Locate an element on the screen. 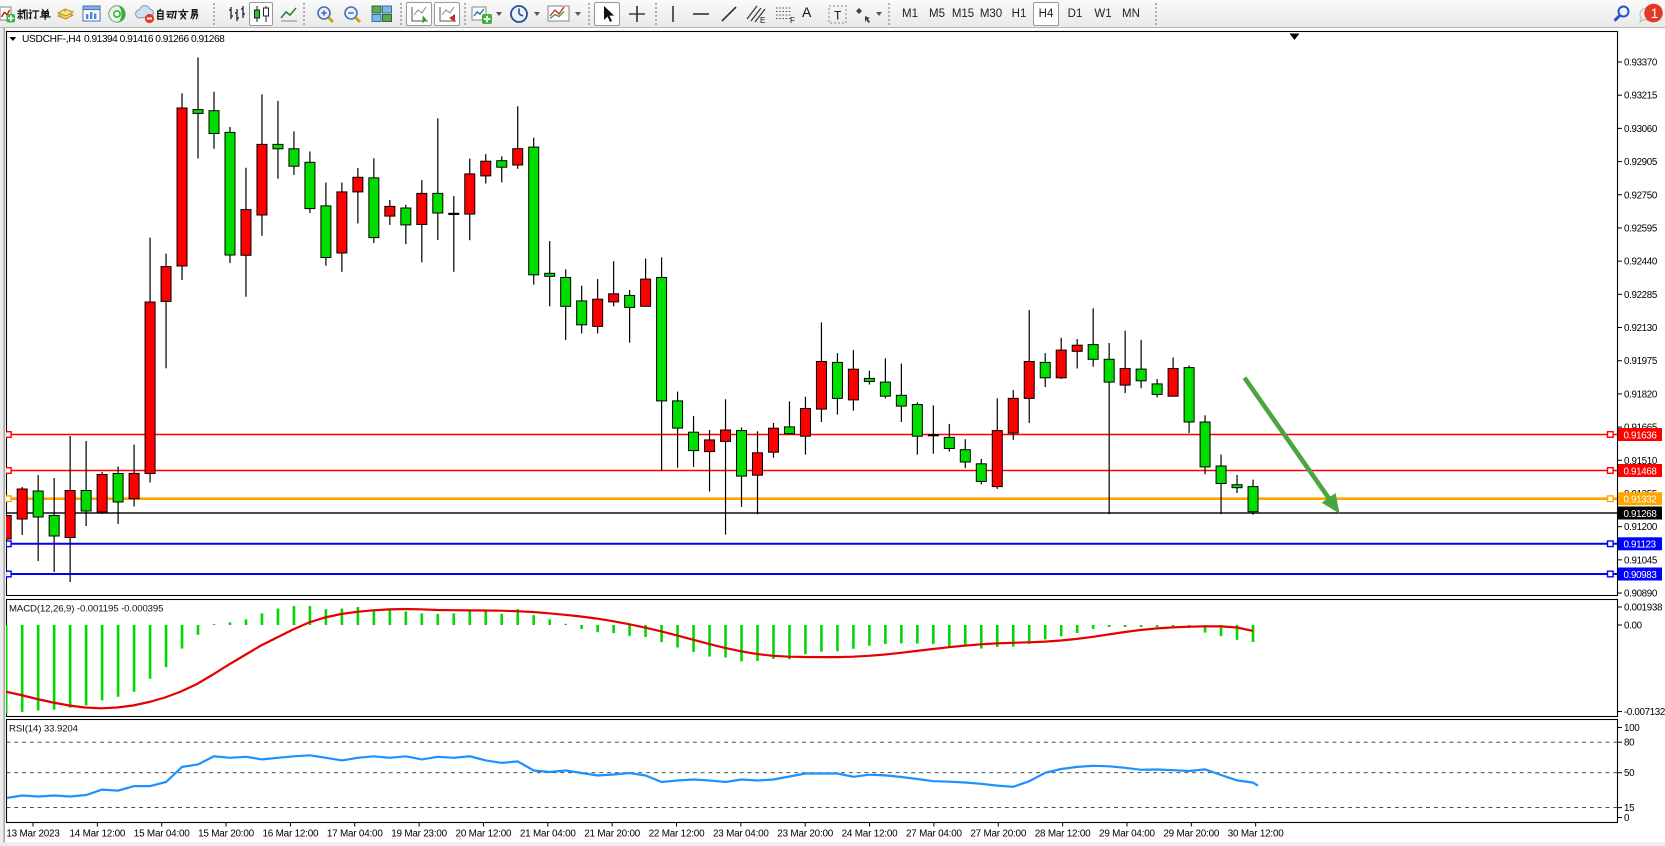  svg-text: 20 Mar 12:00 is located at coordinates (484, 833).